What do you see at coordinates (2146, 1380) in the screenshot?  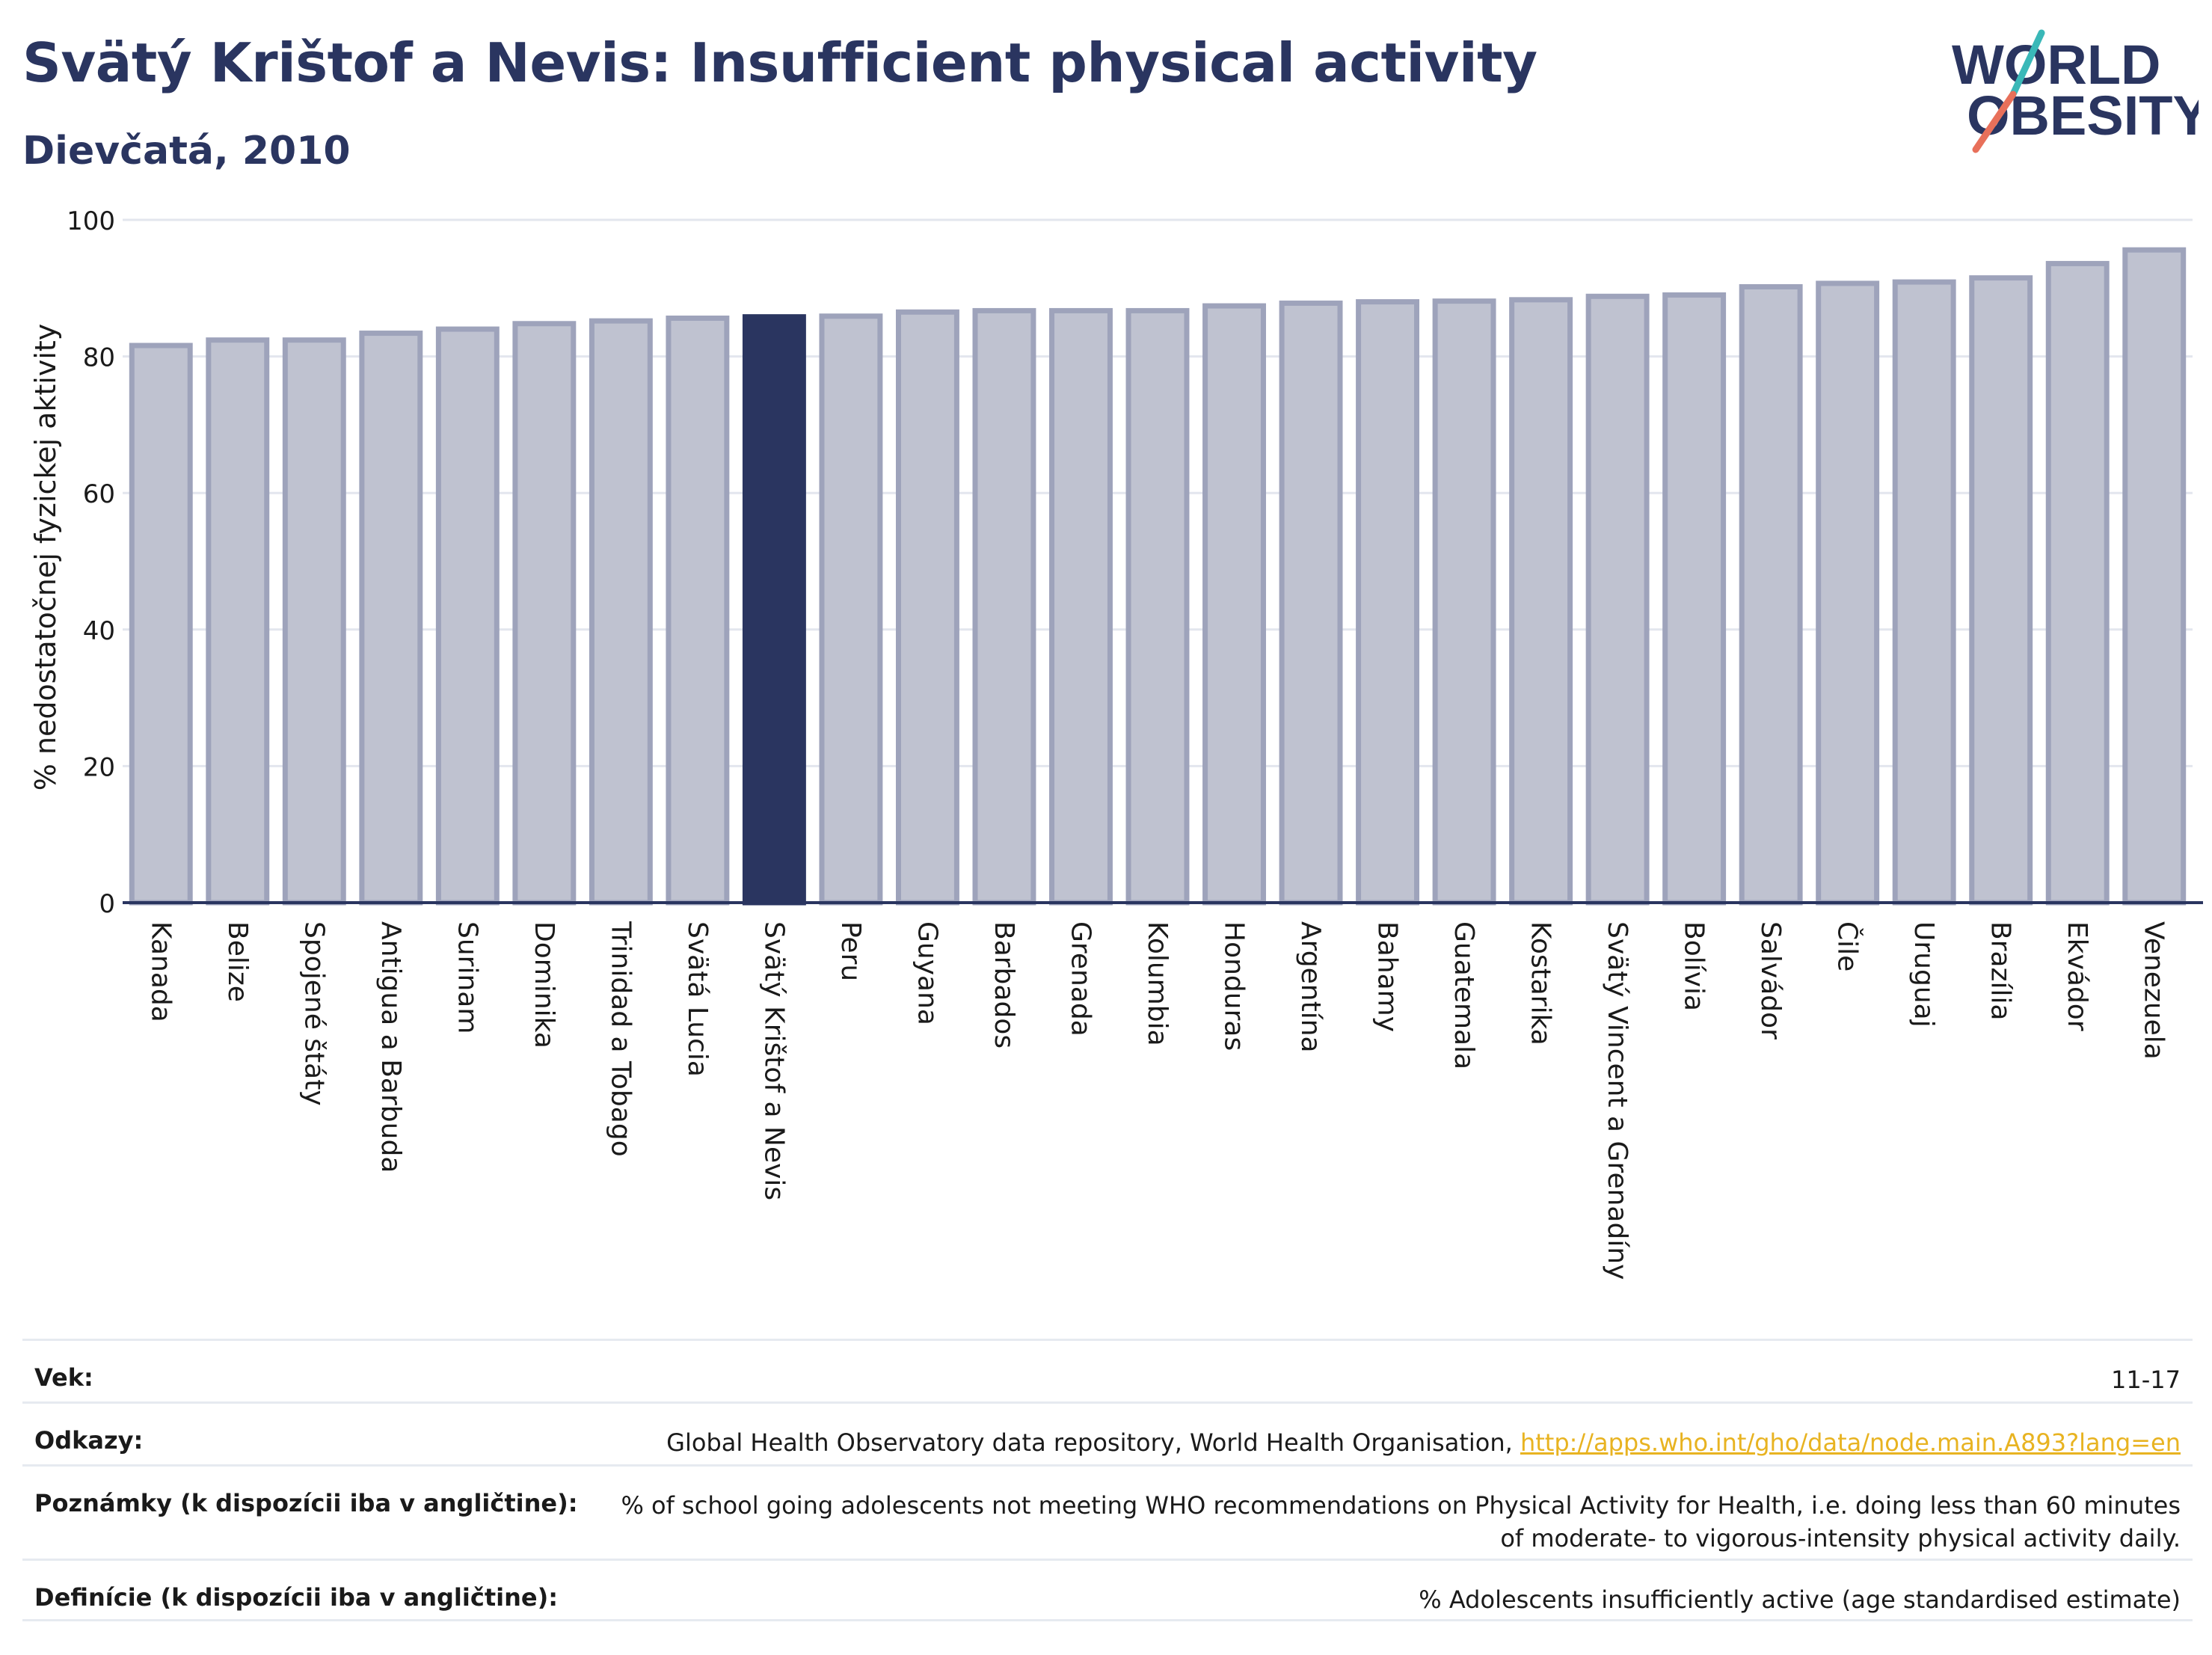 I see `footer-value-age: 11-17` at bounding box center [2146, 1380].